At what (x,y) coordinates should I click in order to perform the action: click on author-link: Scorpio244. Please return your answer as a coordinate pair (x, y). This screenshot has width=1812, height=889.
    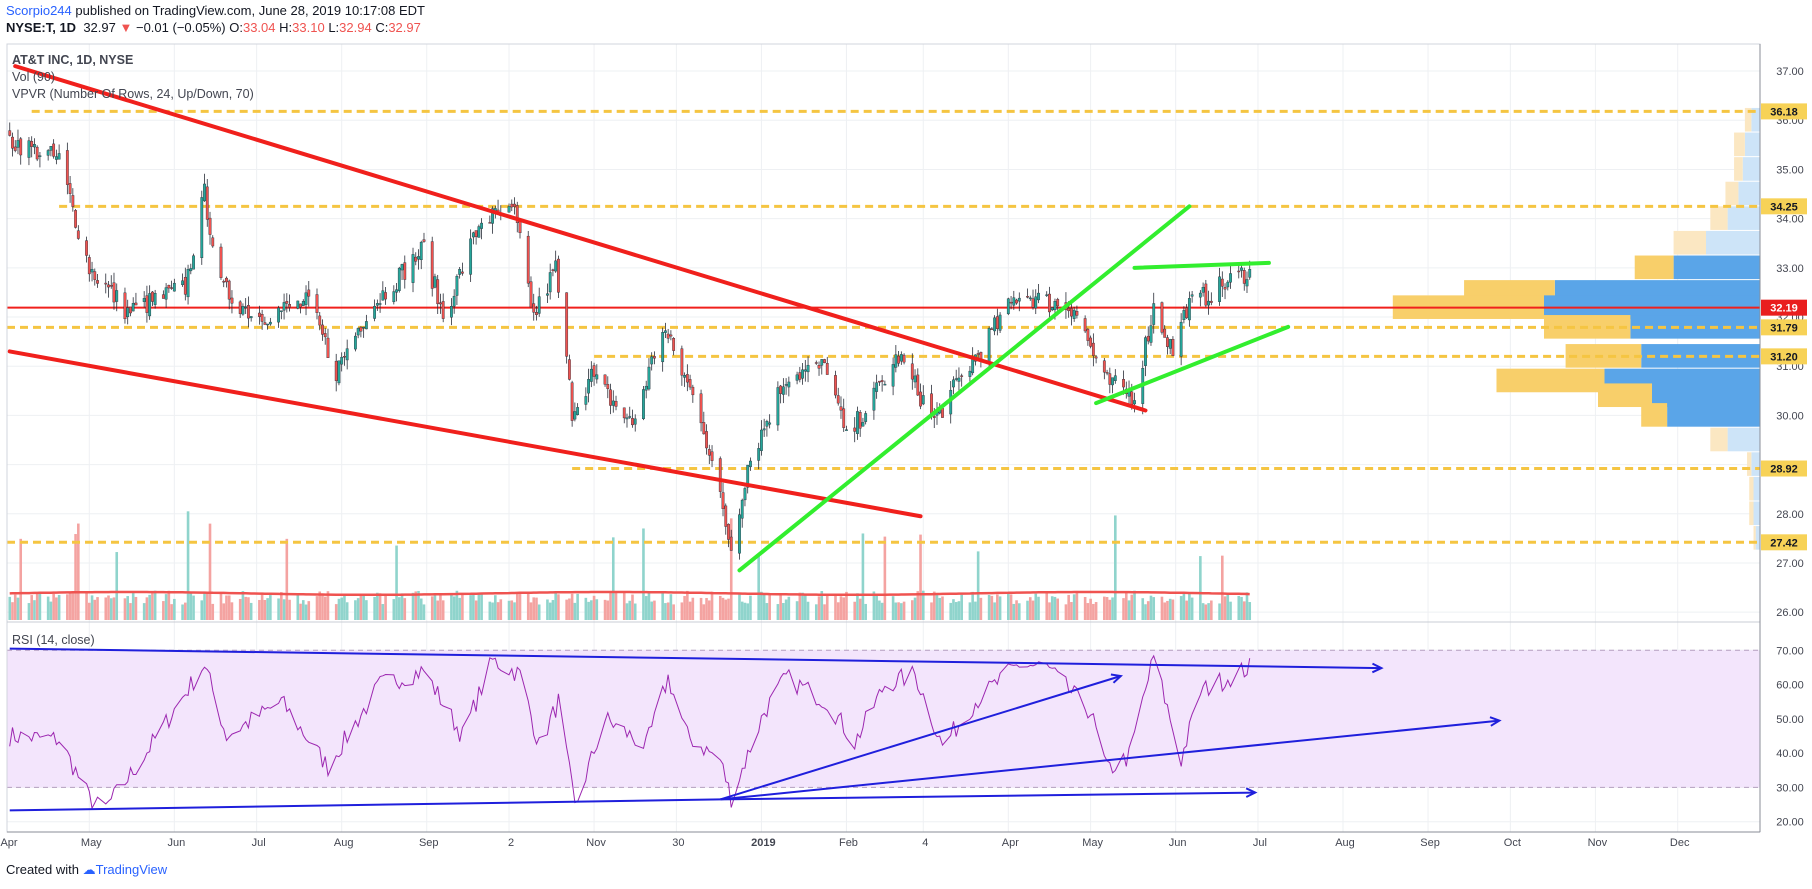
    Looking at the image, I should click on (39, 10).